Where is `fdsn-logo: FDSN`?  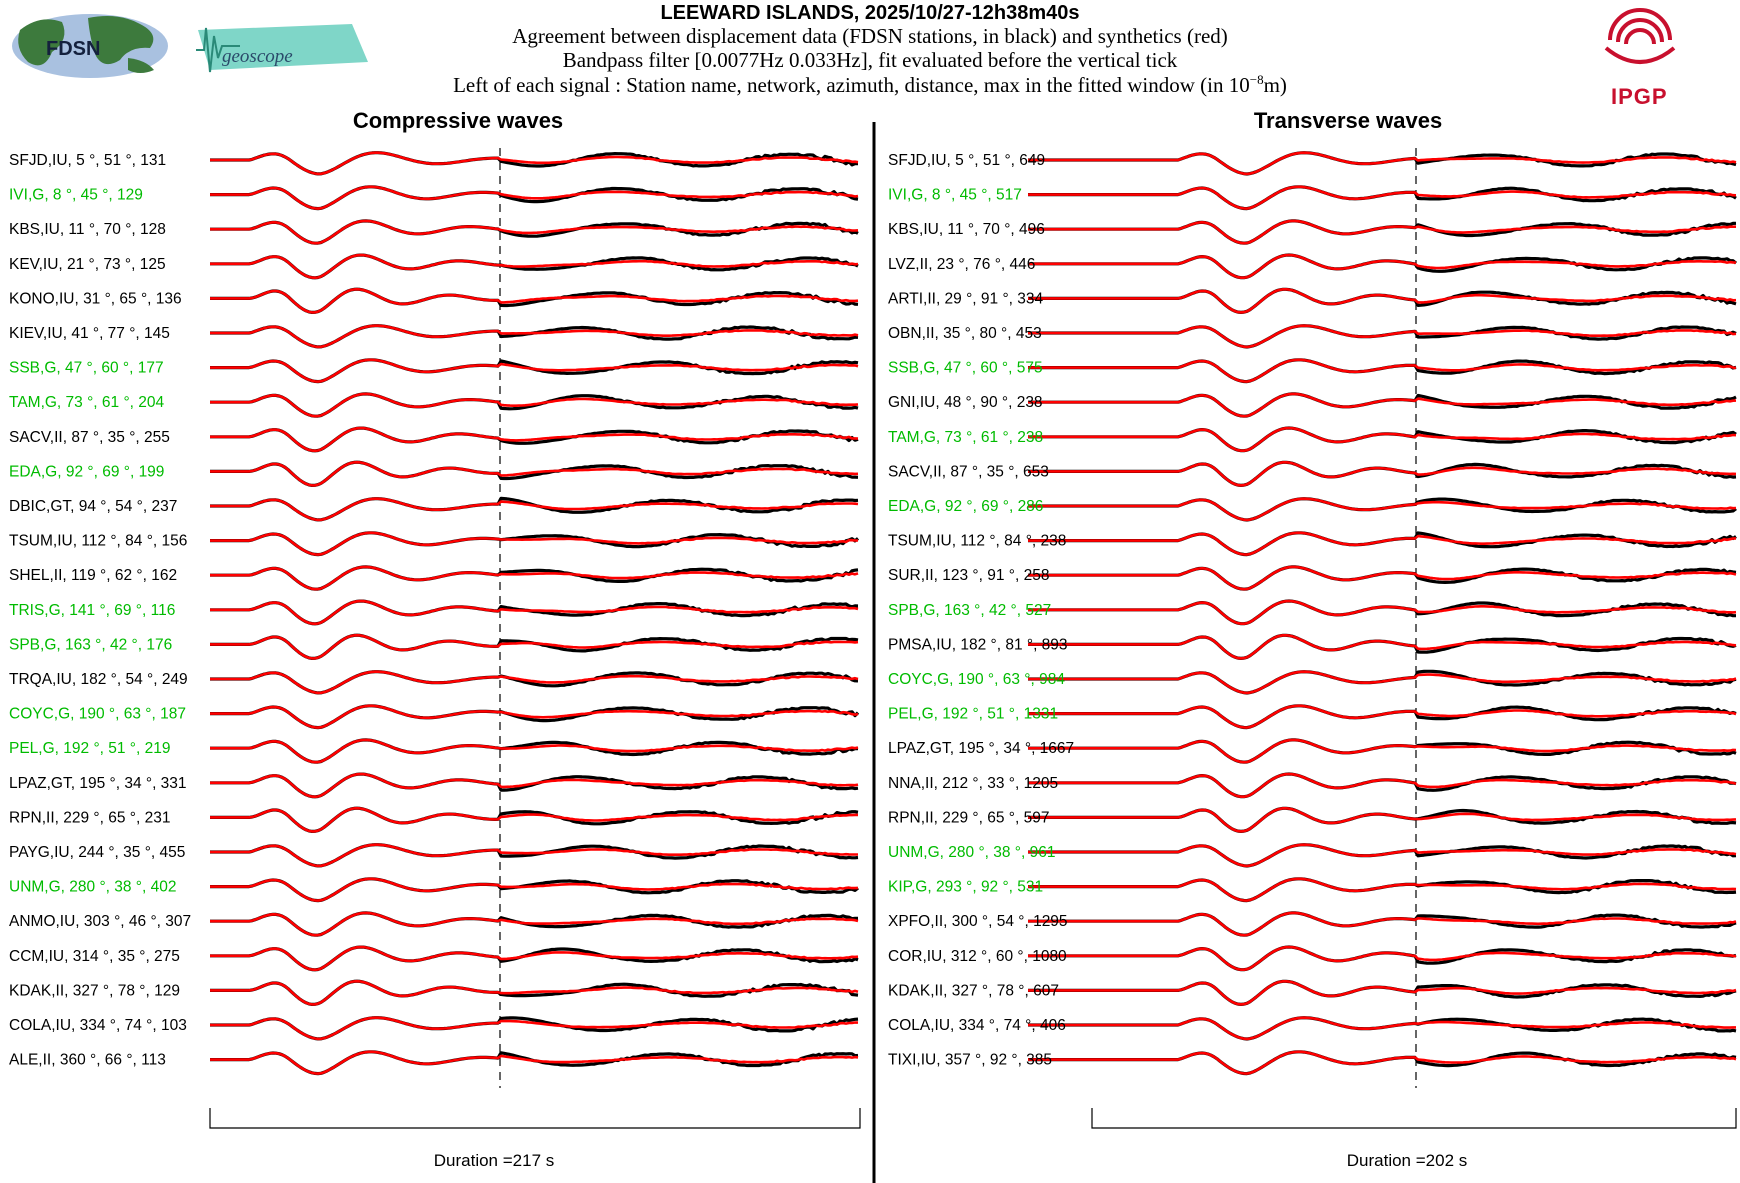 fdsn-logo: FDSN is located at coordinates (90, 46).